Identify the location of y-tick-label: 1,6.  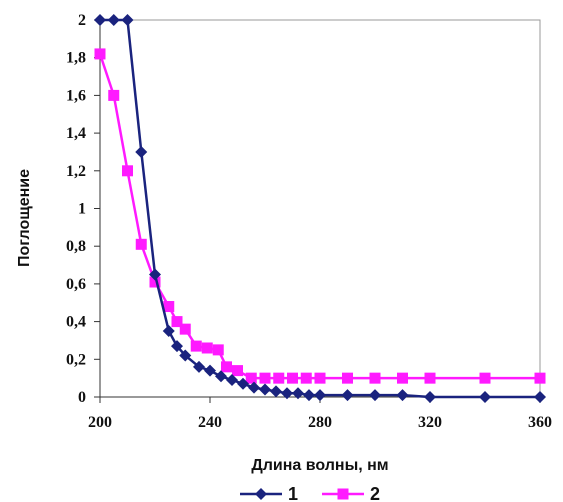
(76, 95).